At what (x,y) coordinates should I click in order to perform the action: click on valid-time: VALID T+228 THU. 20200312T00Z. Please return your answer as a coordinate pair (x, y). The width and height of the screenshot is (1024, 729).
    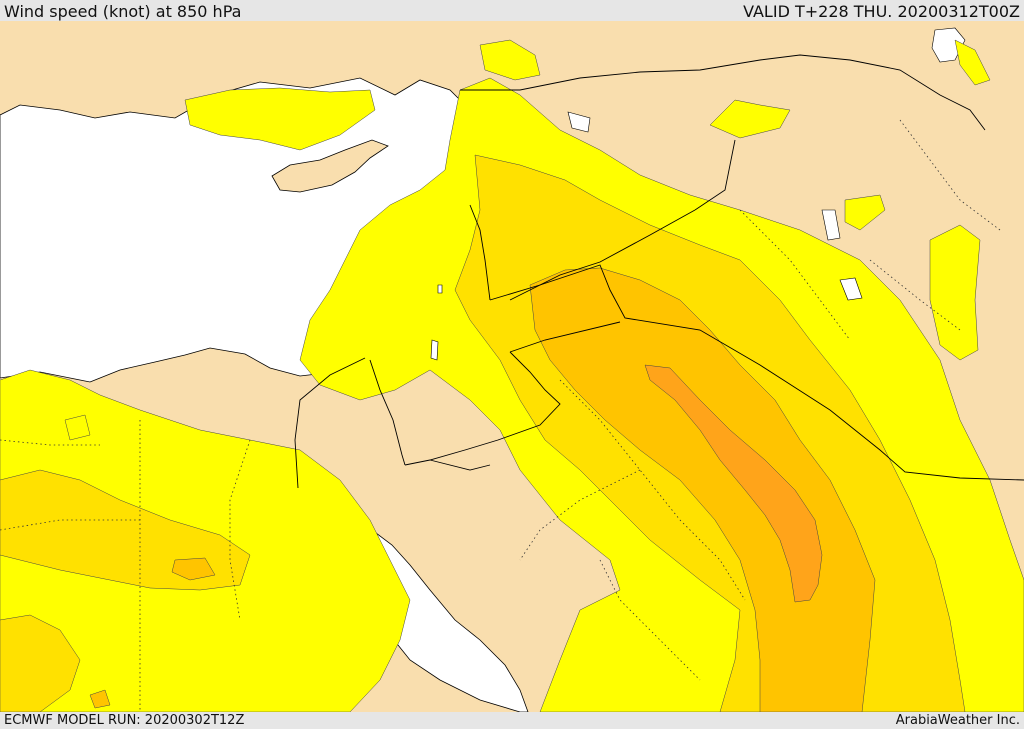
    Looking at the image, I should click on (881, 11).